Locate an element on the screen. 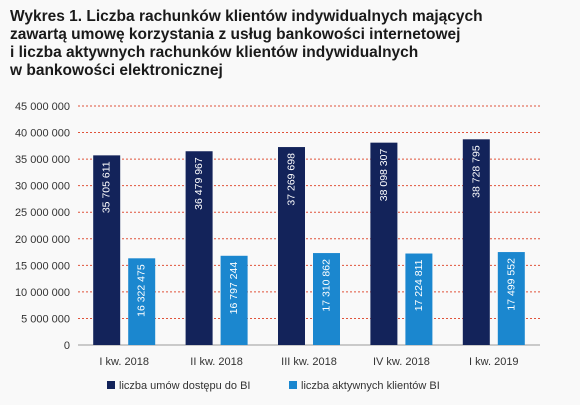  data-label-series-1: 36 479 967 is located at coordinates (199, 183).